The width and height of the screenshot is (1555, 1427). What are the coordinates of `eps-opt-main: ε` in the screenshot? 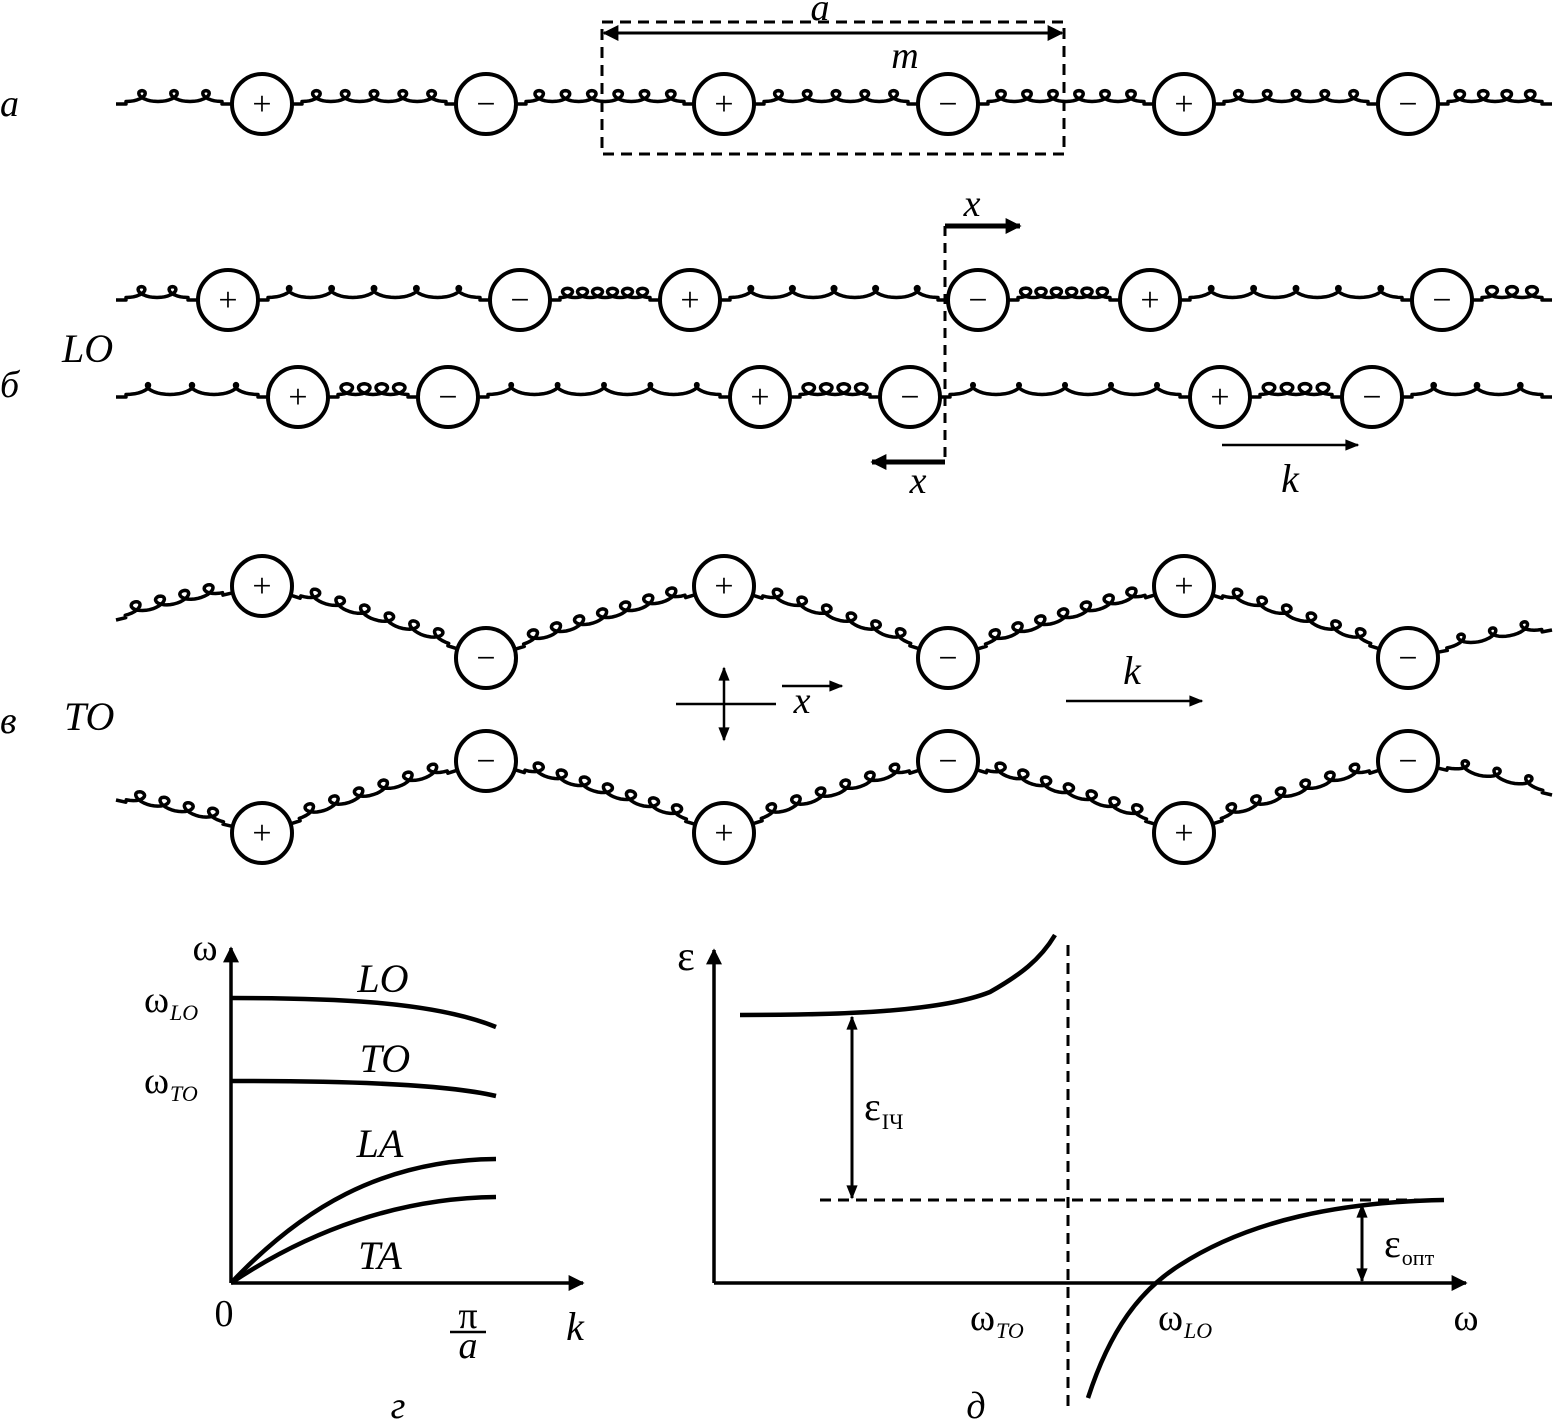 It's located at (1392, 1243).